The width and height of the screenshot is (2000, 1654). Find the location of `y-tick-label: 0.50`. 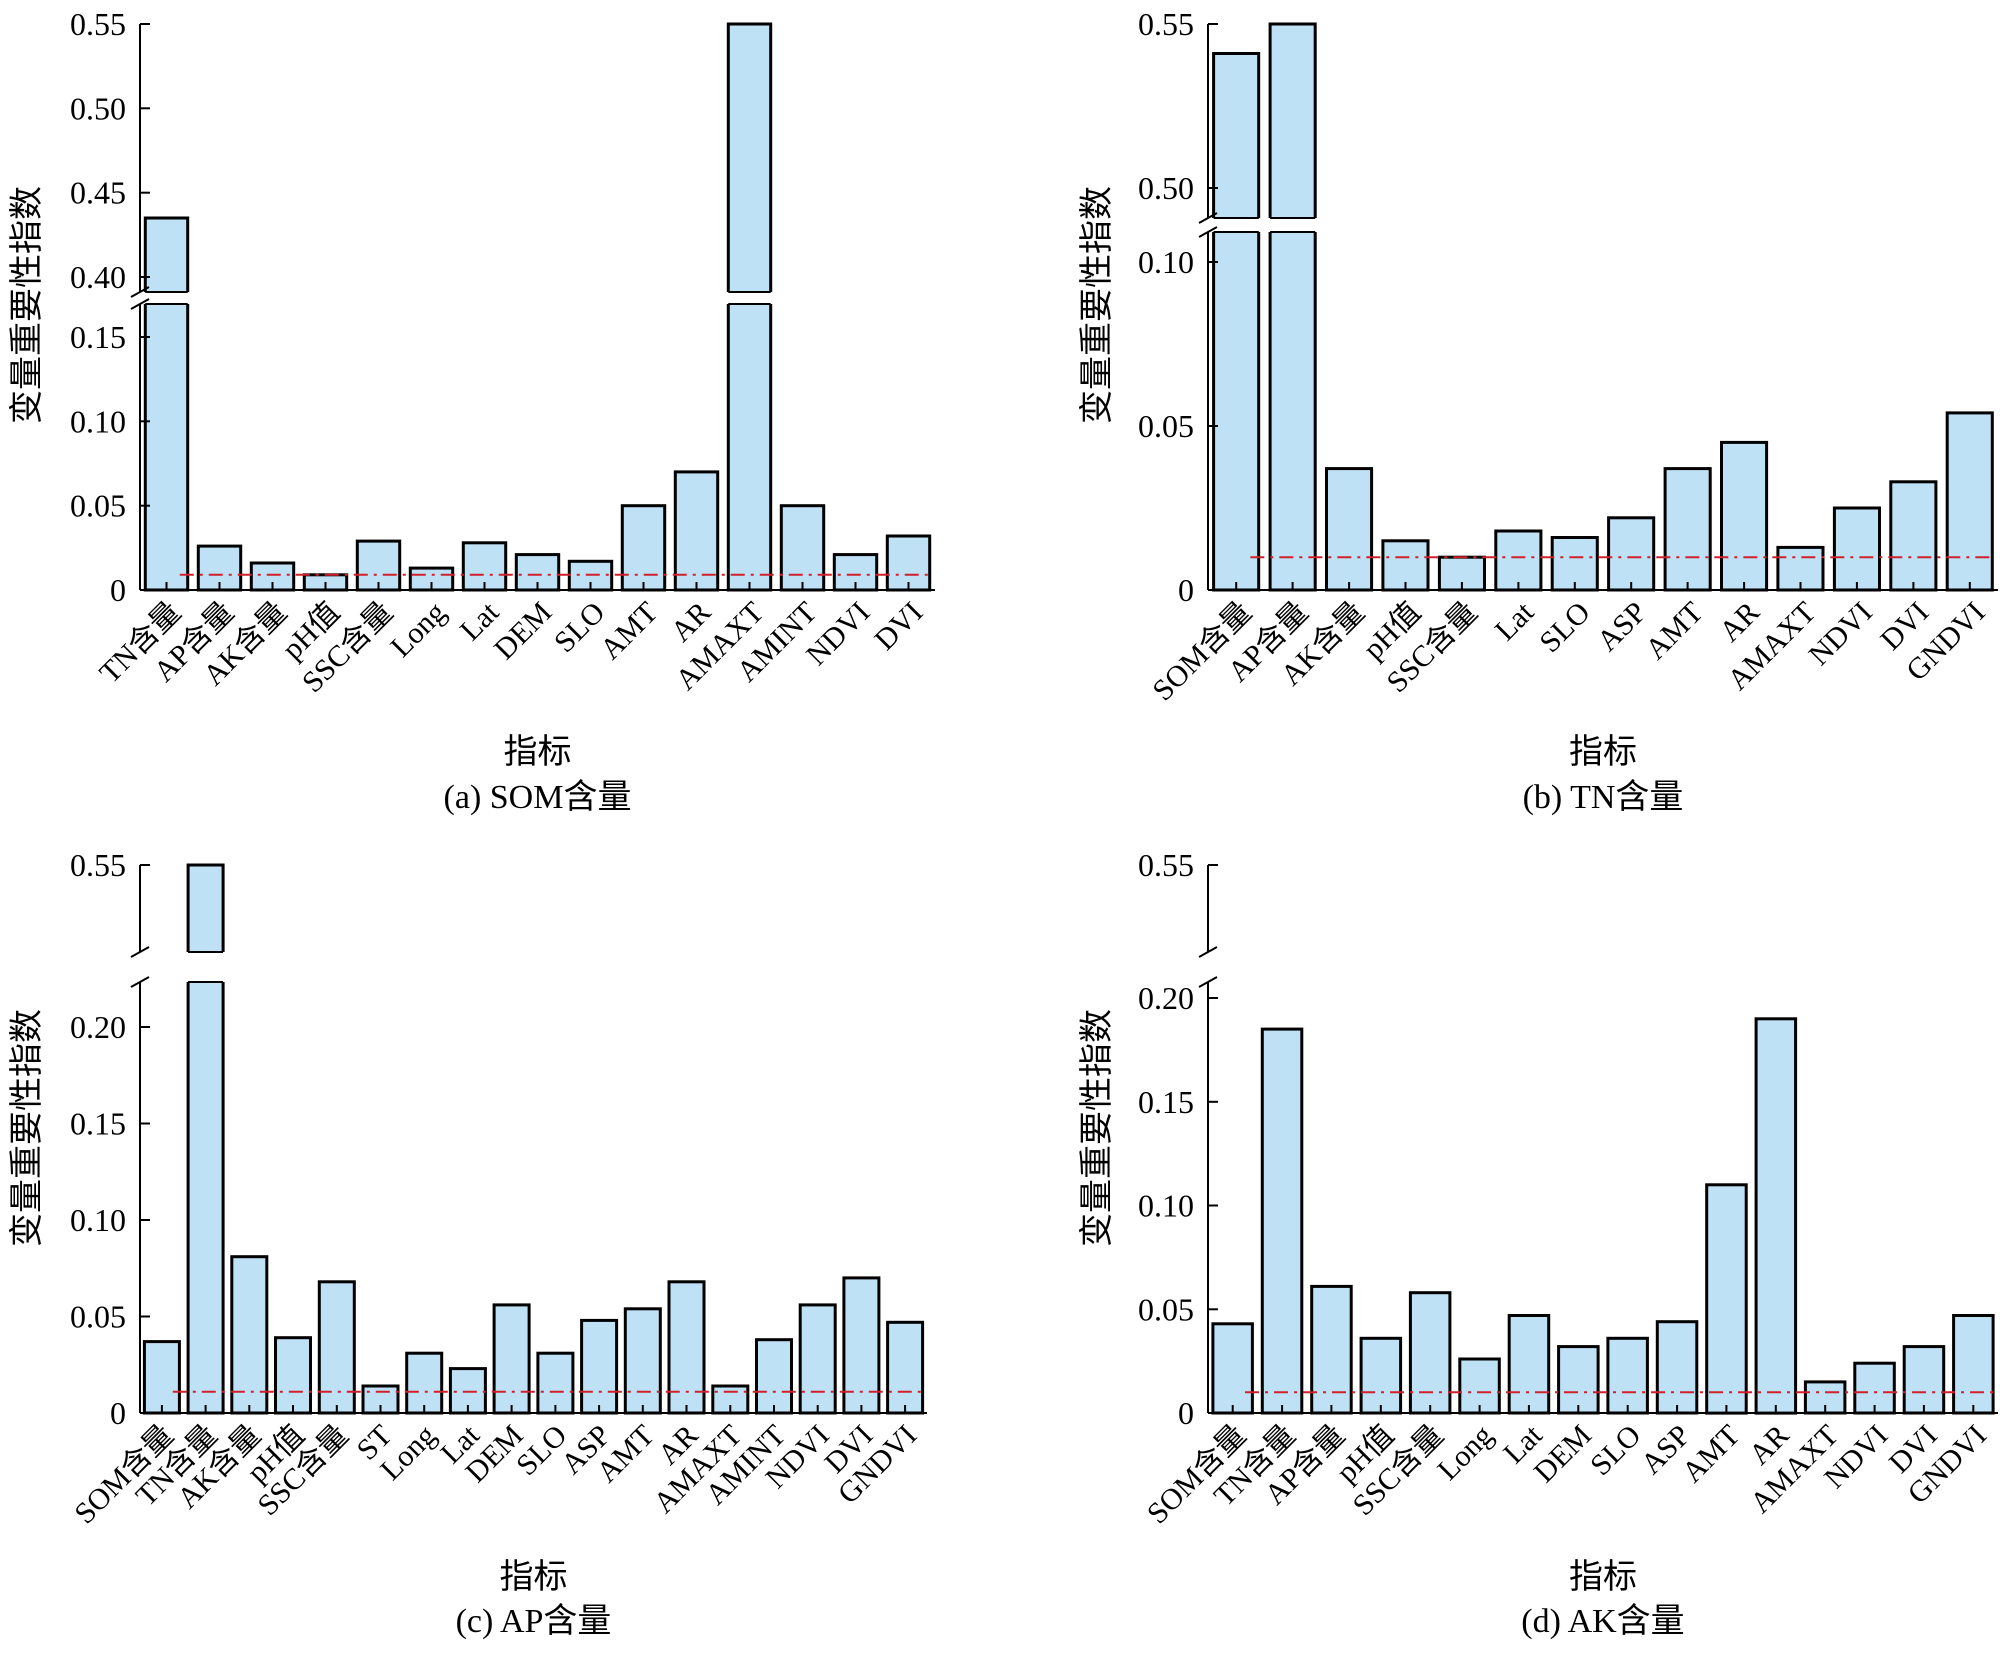

y-tick-label: 0.50 is located at coordinates (98, 108).